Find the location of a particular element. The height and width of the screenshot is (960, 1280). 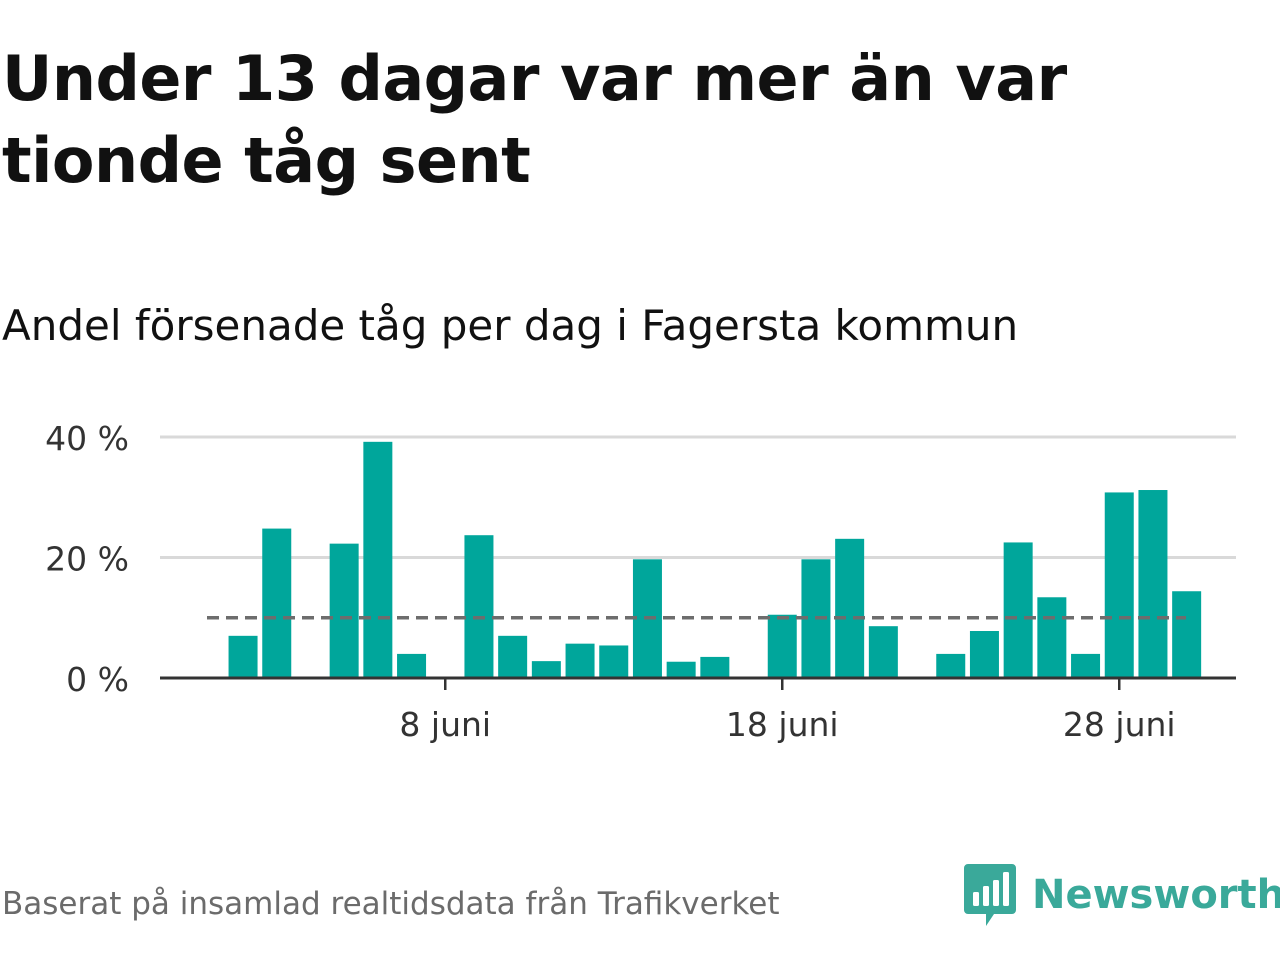

x-tick-label: 28 juni is located at coordinates (1119, 724).